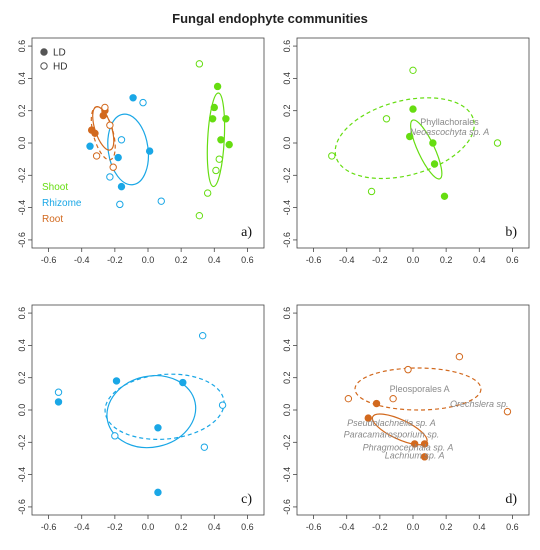  I want to click on hd-root-ellipse, so click(418, 389).